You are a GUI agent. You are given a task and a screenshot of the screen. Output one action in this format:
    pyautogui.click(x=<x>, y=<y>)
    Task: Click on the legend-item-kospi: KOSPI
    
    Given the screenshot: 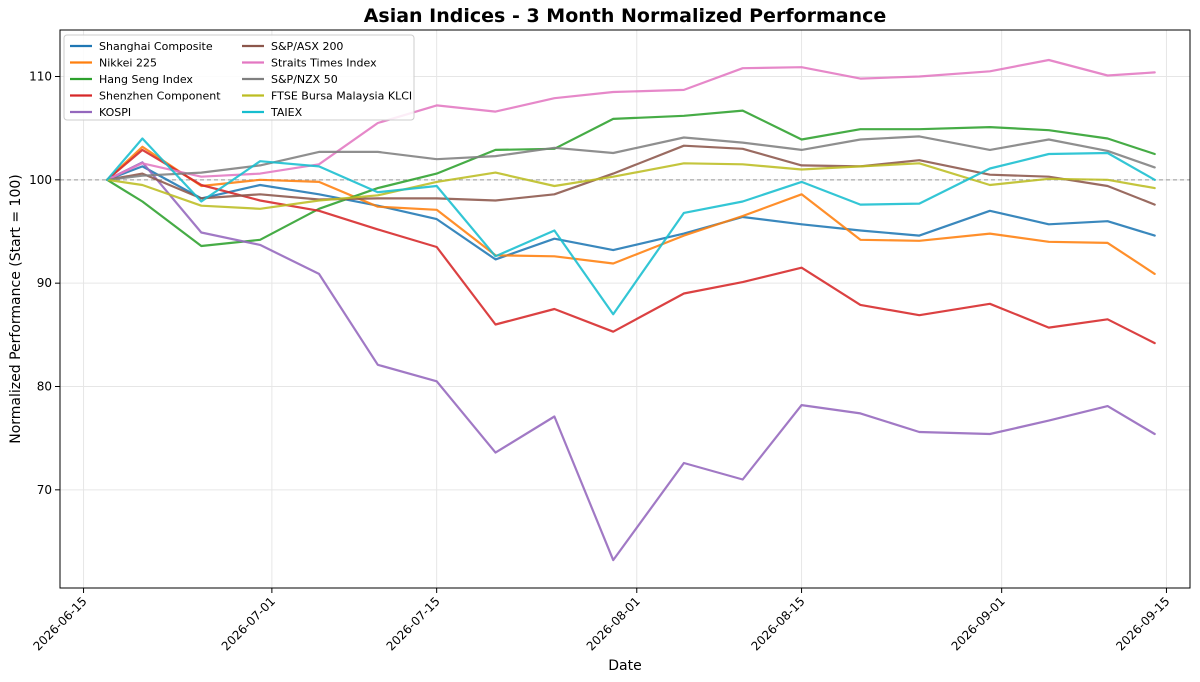 What is the action you would take?
    pyautogui.click(x=100, y=112)
    